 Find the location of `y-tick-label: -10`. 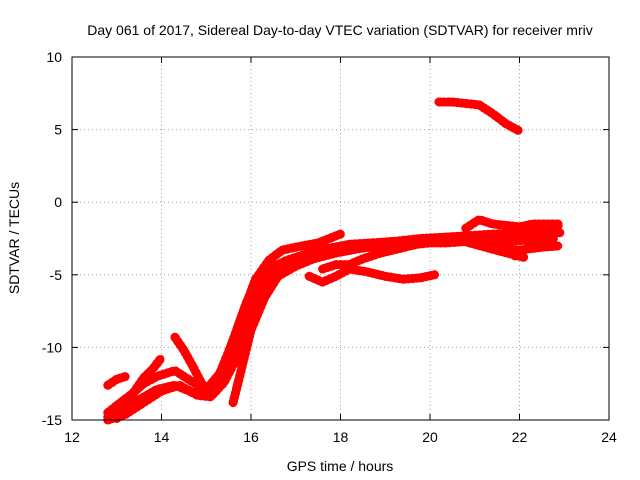

y-tick-label: -10 is located at coordinates (52, 347).